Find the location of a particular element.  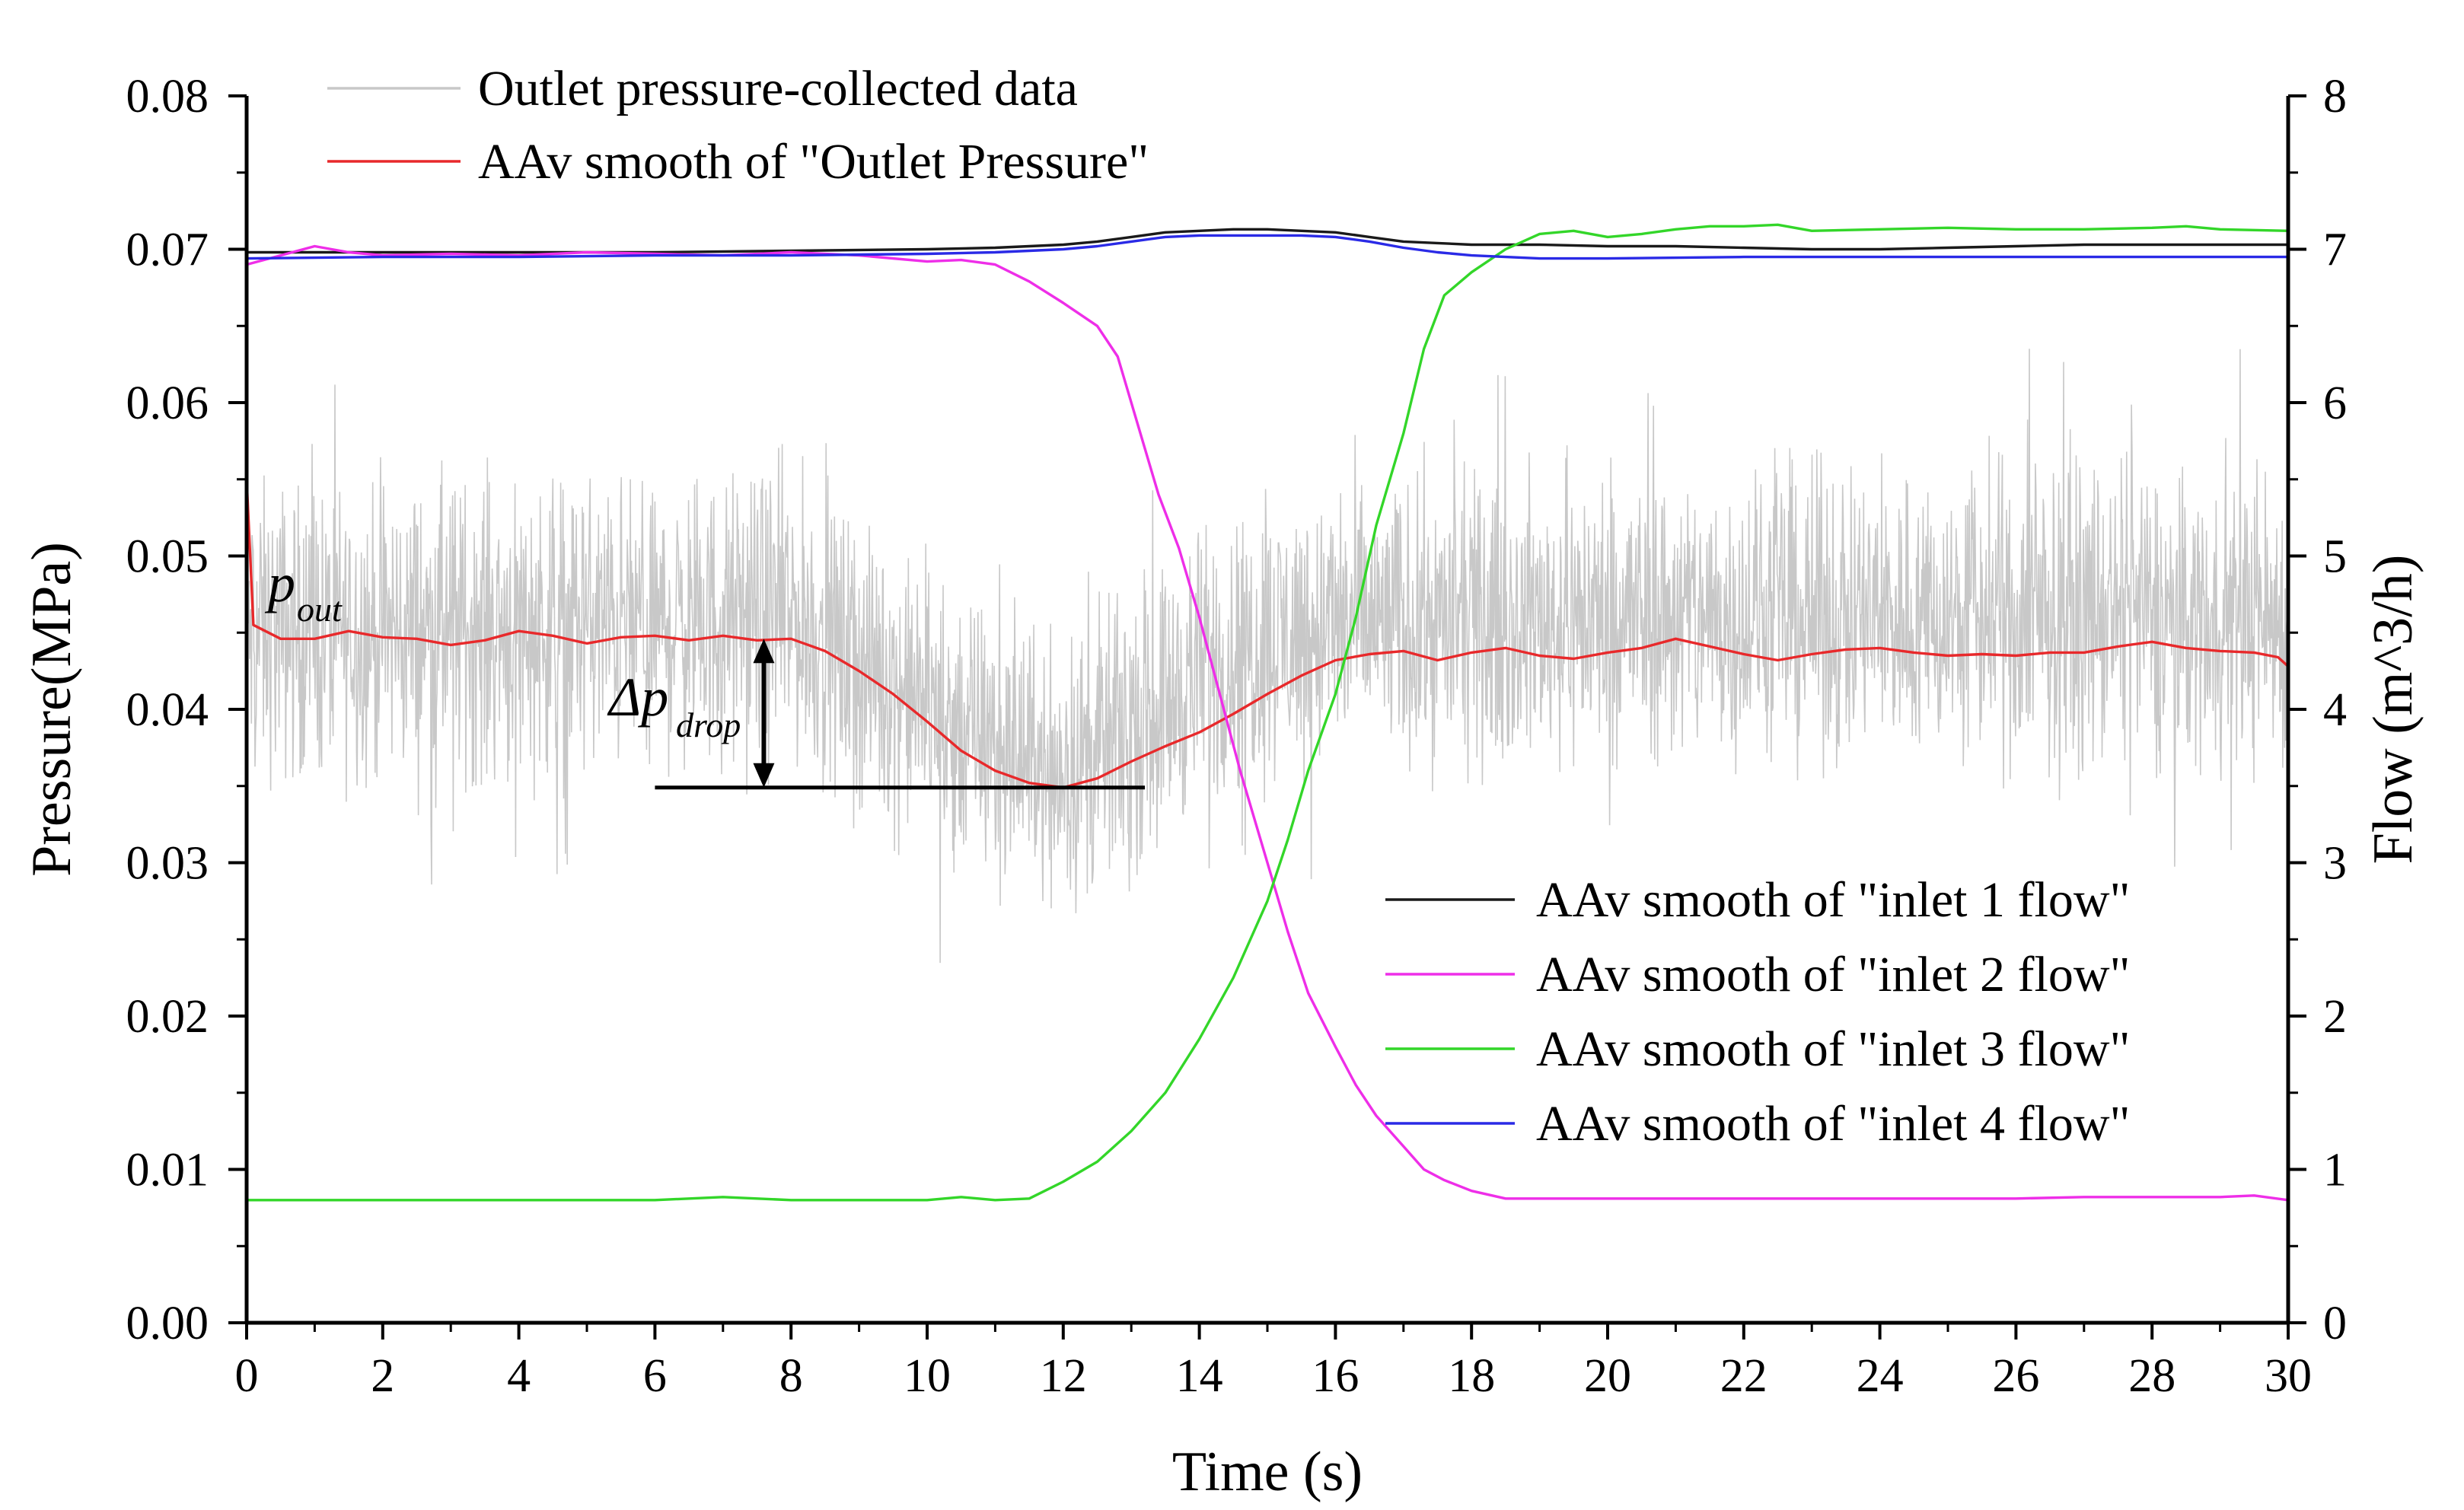

series-inlet-4-flow is located at coordinates (1267, 247).